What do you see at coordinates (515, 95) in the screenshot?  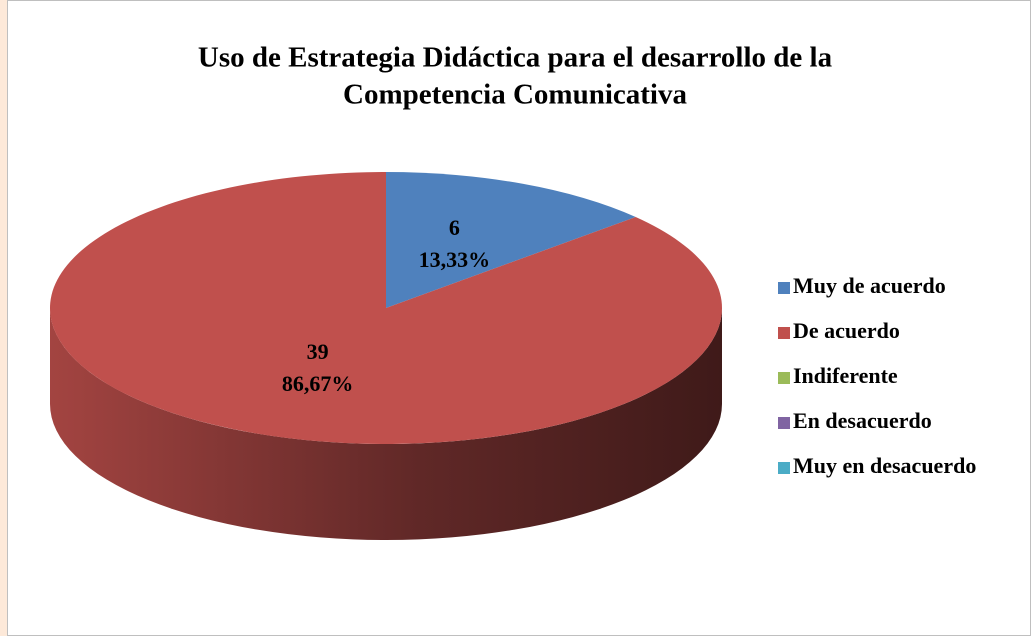 I see `chart-subtitle: Competencia Comunicativa` at bounding box center [515, 95].